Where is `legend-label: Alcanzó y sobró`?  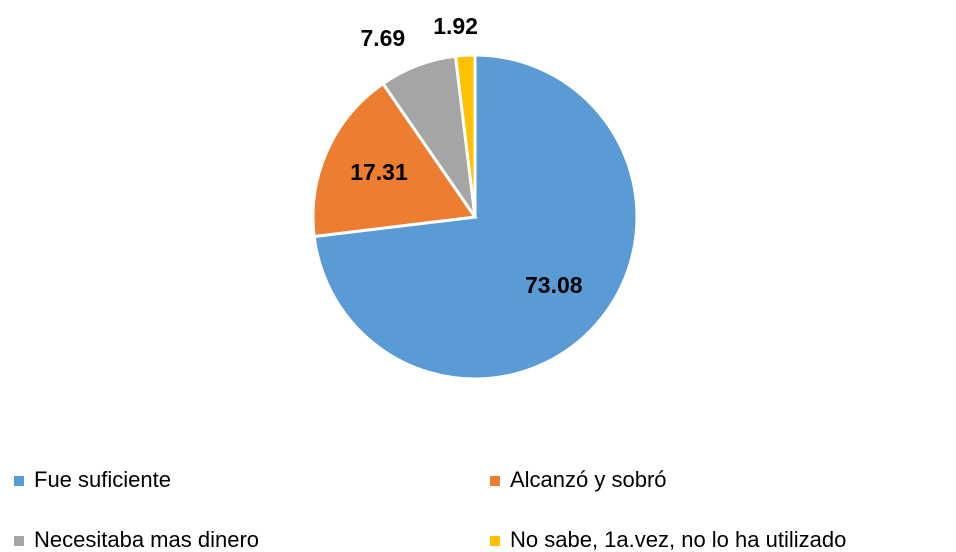
legend-label: Alcanzó y sobró is located at coordinates (588, 479).